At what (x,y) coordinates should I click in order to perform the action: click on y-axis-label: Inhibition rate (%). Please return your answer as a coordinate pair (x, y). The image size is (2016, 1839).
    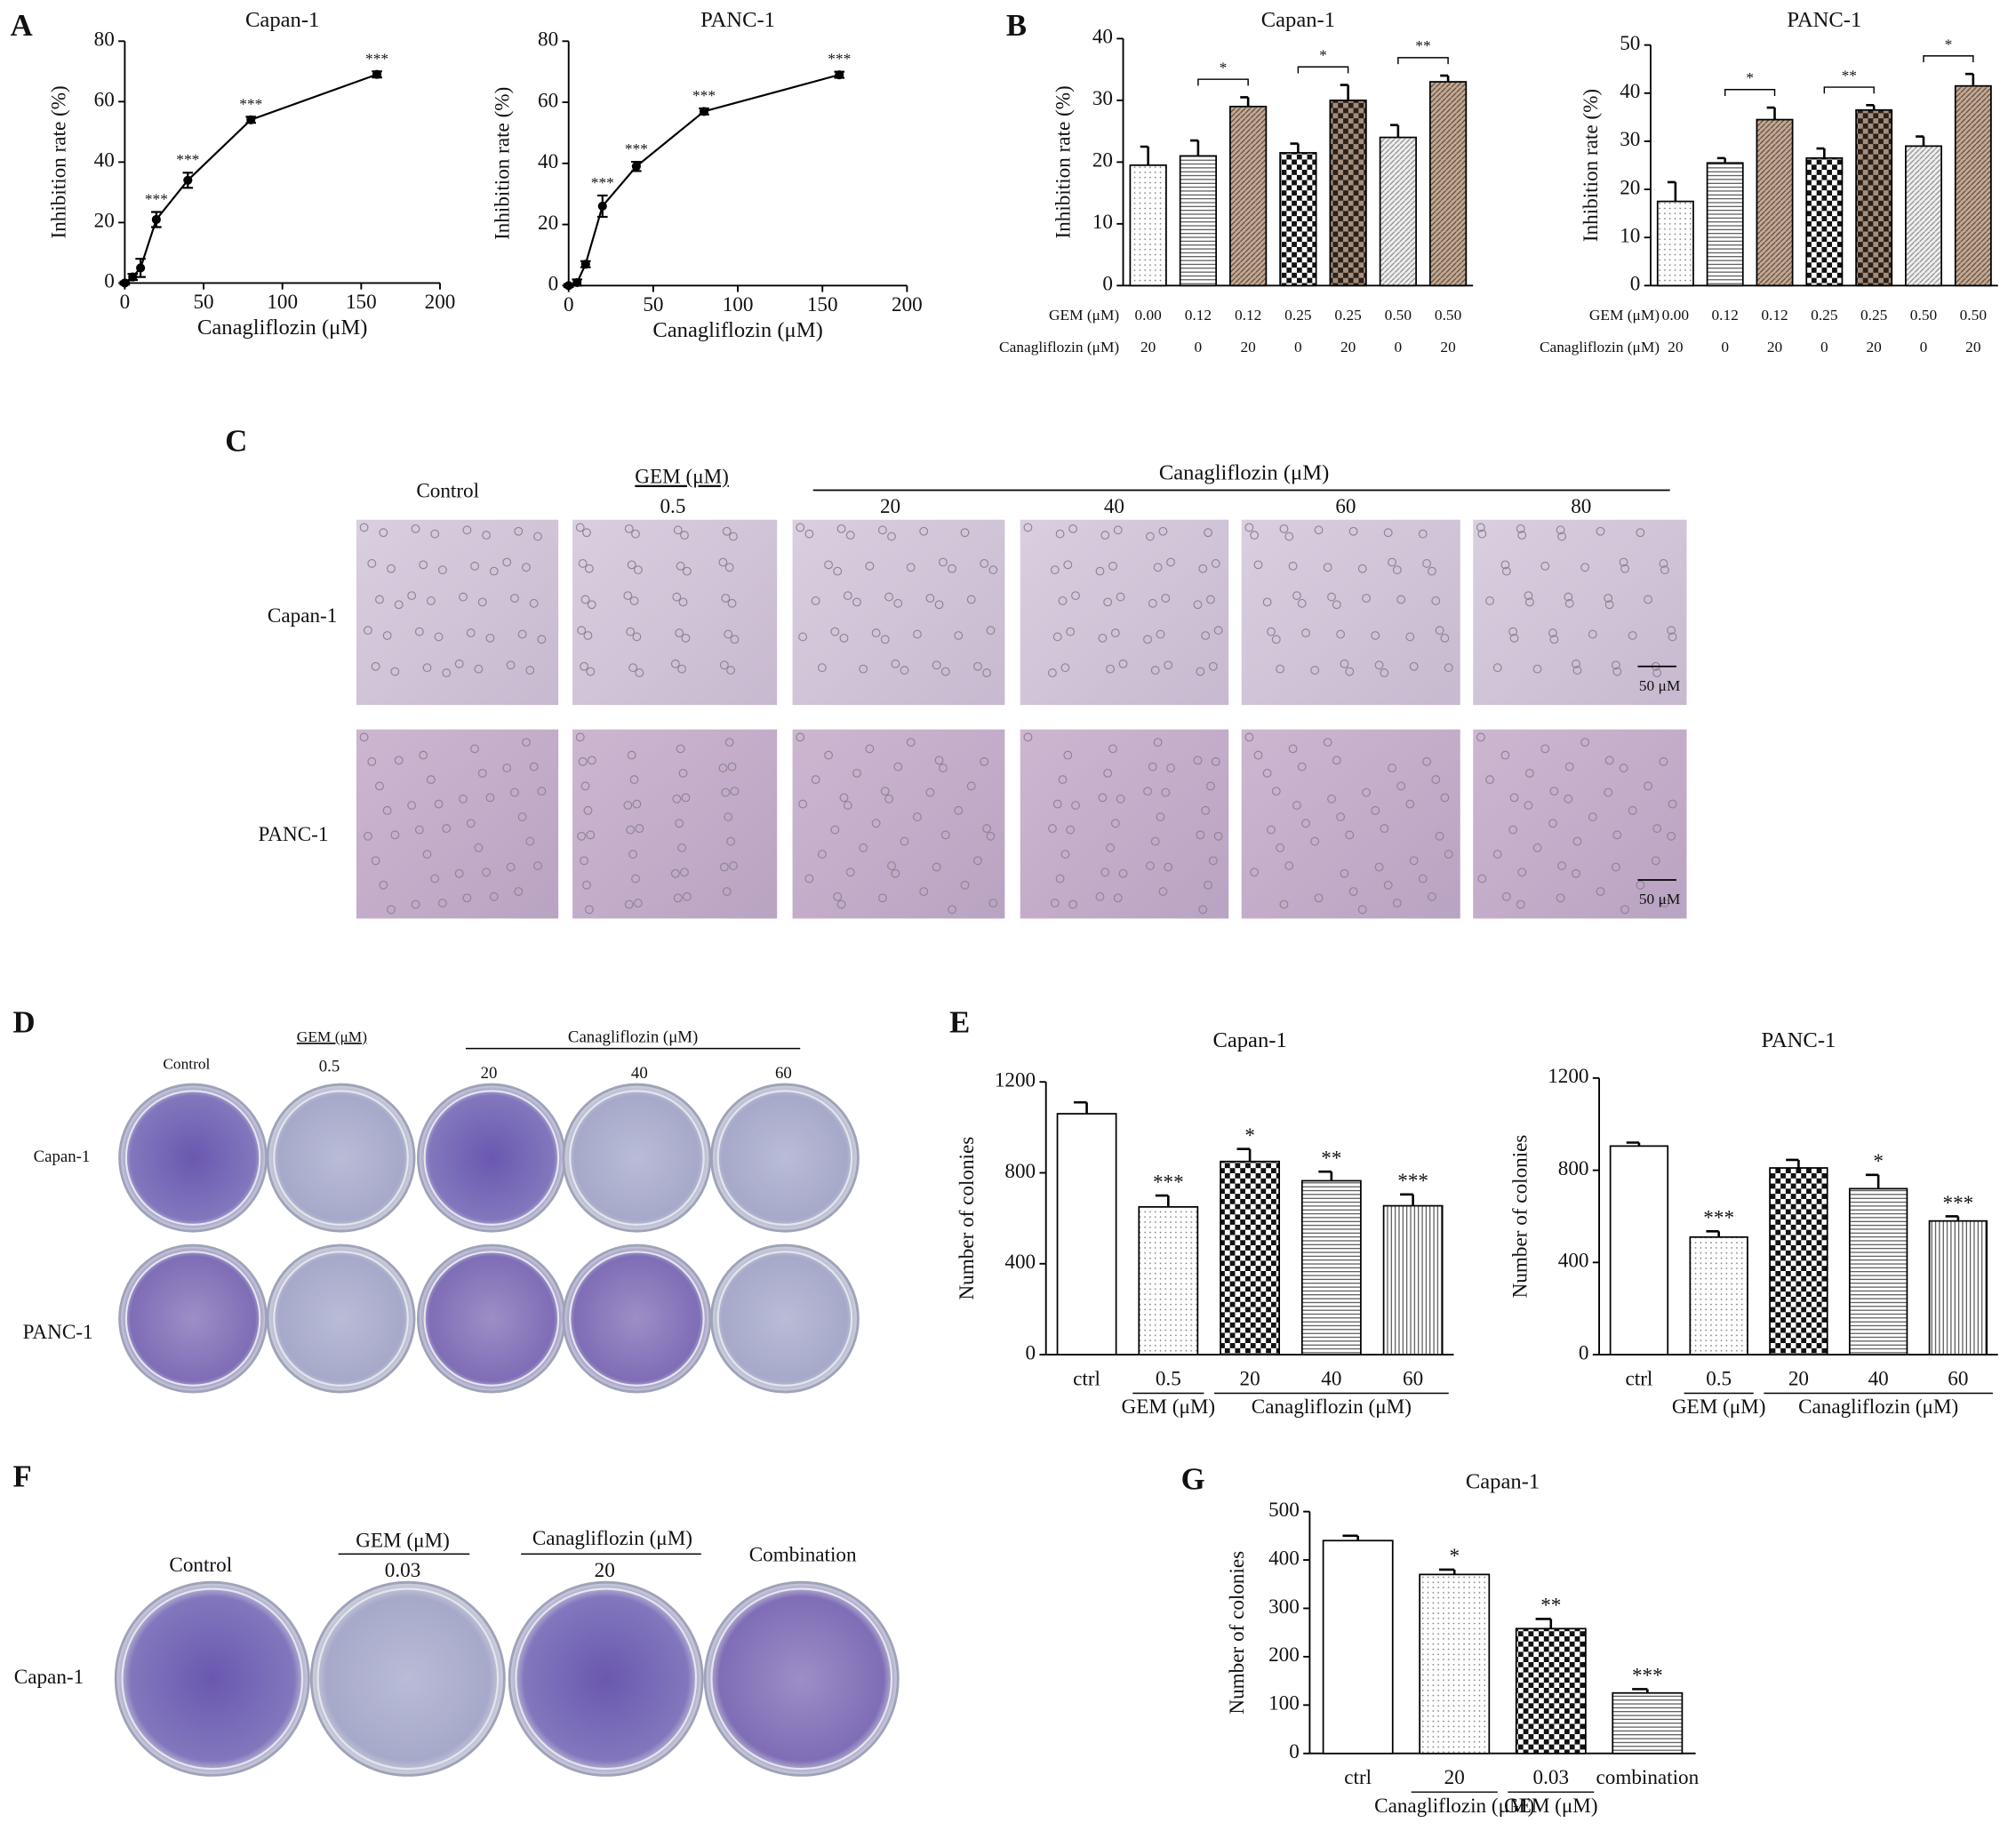
    Looking at the image, I should click on (1591, 165).